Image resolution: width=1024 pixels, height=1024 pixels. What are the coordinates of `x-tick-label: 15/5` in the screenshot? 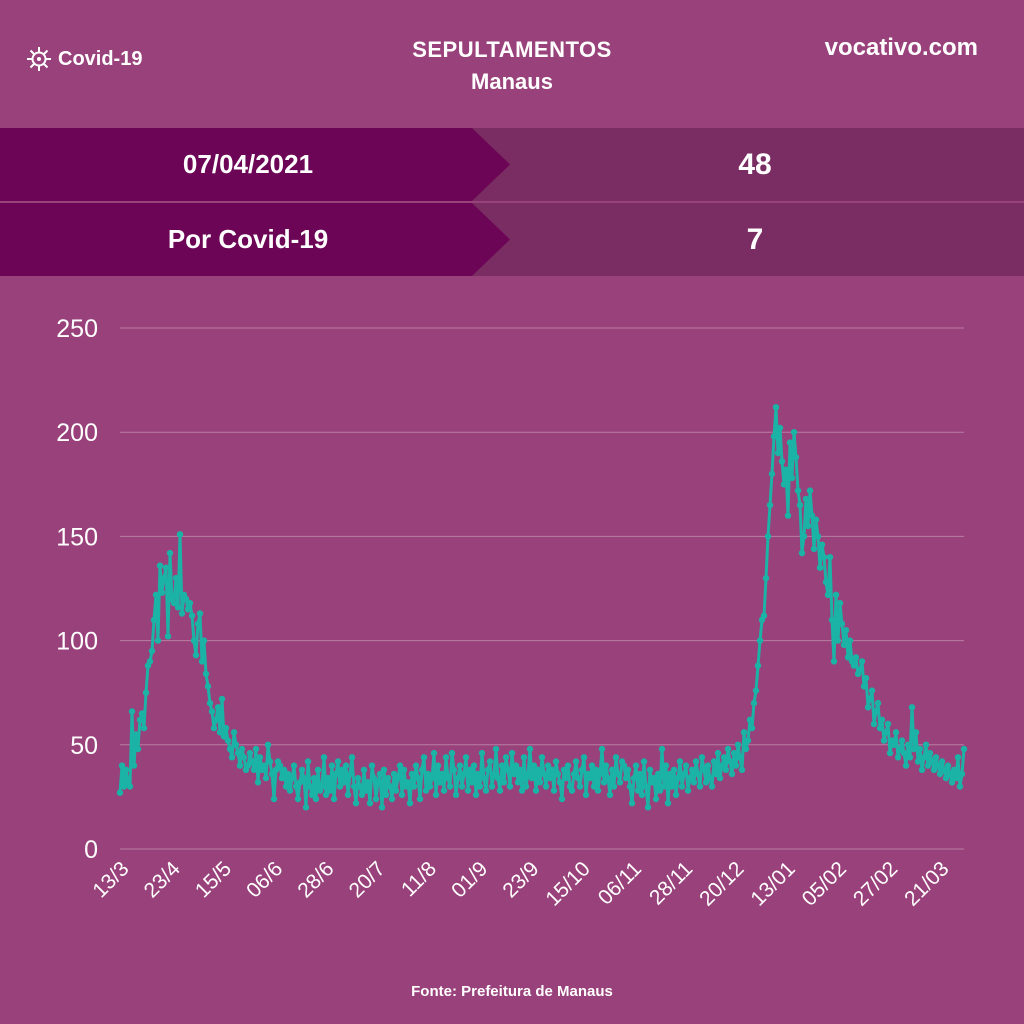 It's located at (213, 879).